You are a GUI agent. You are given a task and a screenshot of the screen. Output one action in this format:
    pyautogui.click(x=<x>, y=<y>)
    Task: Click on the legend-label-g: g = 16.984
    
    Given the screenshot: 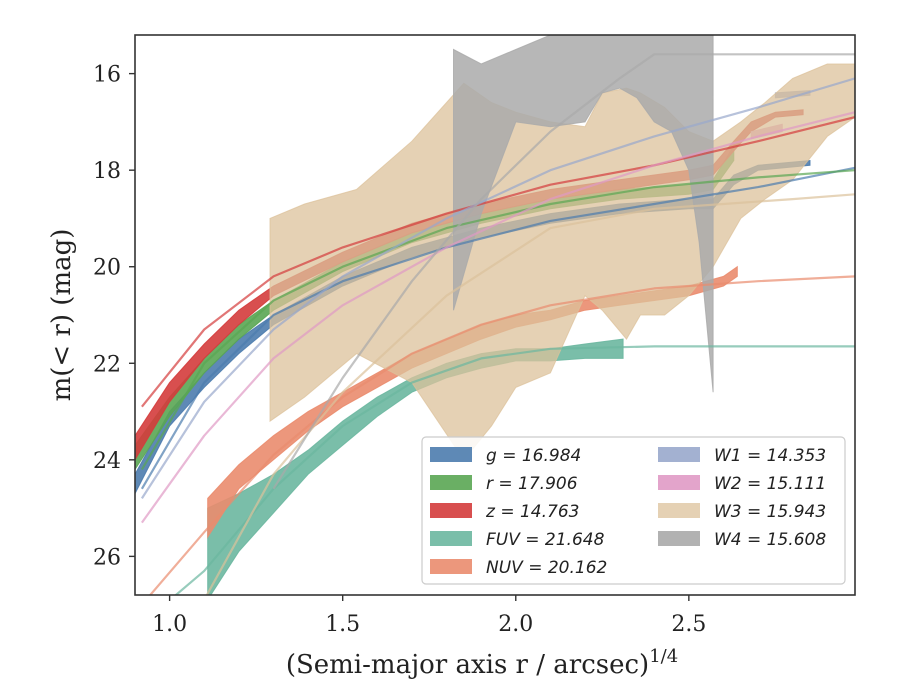 What is the action you would take?
    pyautogui.click(x=533, y=456)
    